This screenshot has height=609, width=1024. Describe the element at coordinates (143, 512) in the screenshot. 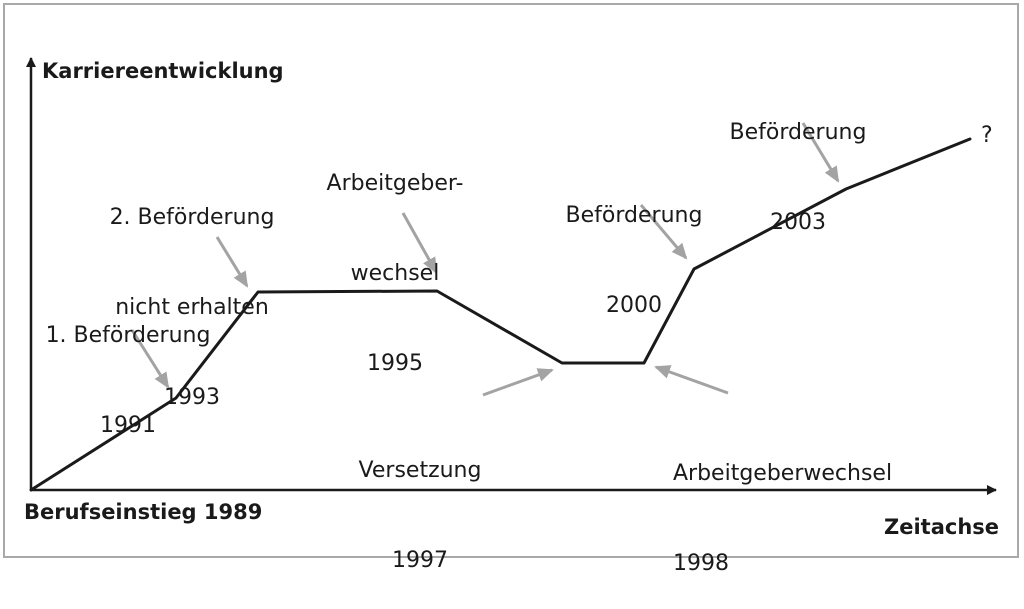

I see `origin-label: Berufseinstieg 1989` at that location.